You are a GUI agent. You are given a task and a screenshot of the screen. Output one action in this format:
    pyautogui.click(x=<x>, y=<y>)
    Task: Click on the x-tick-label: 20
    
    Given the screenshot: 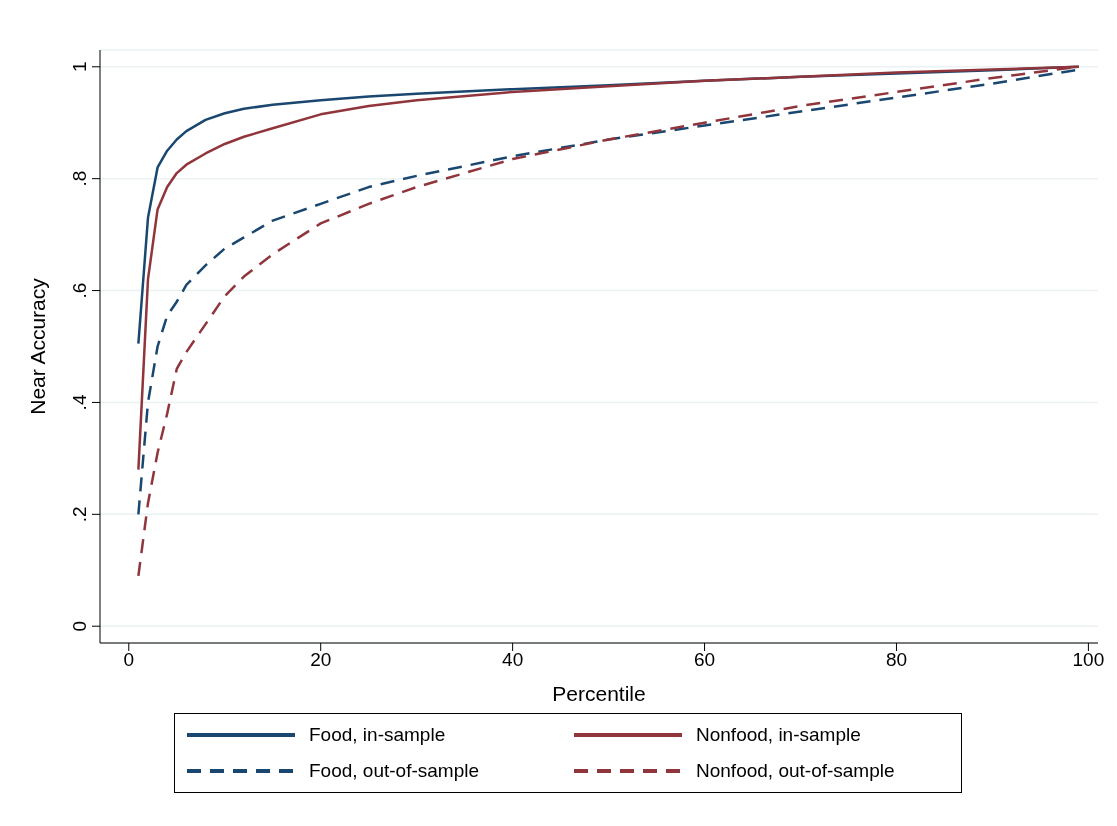 What is the action you would take?
    pyautogui.click(x=321, y=660)
    